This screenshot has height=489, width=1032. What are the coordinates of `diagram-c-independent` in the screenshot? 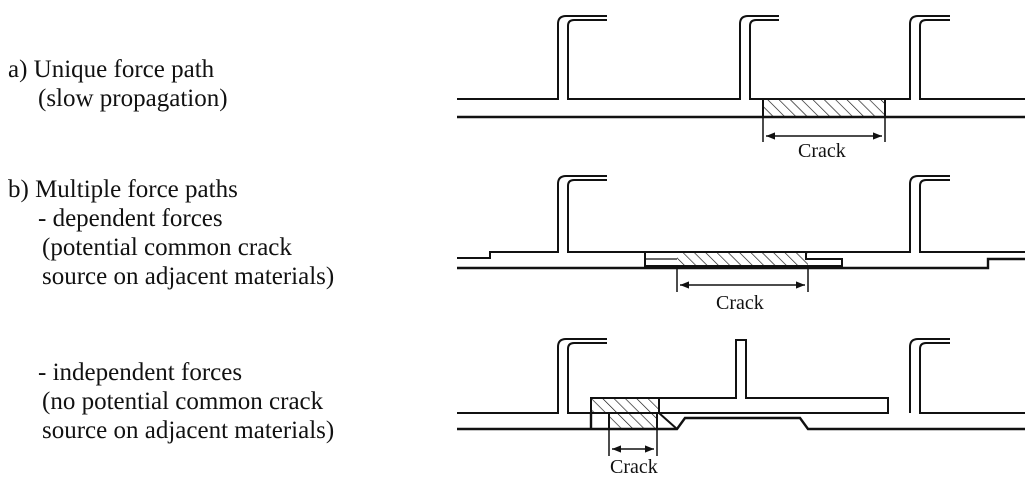 It's located at (741, 397).